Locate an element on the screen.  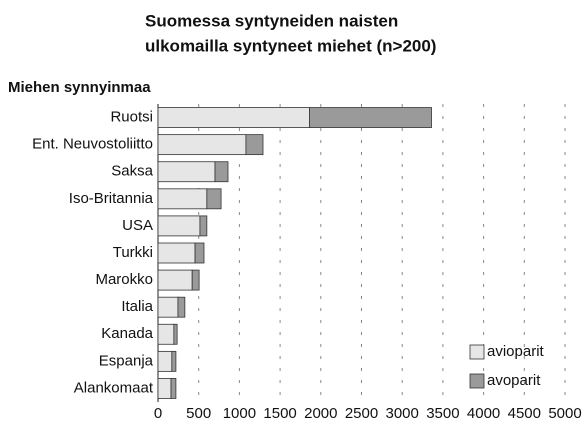
x-tick-label: 3500 is located at coordinates (442, 413).